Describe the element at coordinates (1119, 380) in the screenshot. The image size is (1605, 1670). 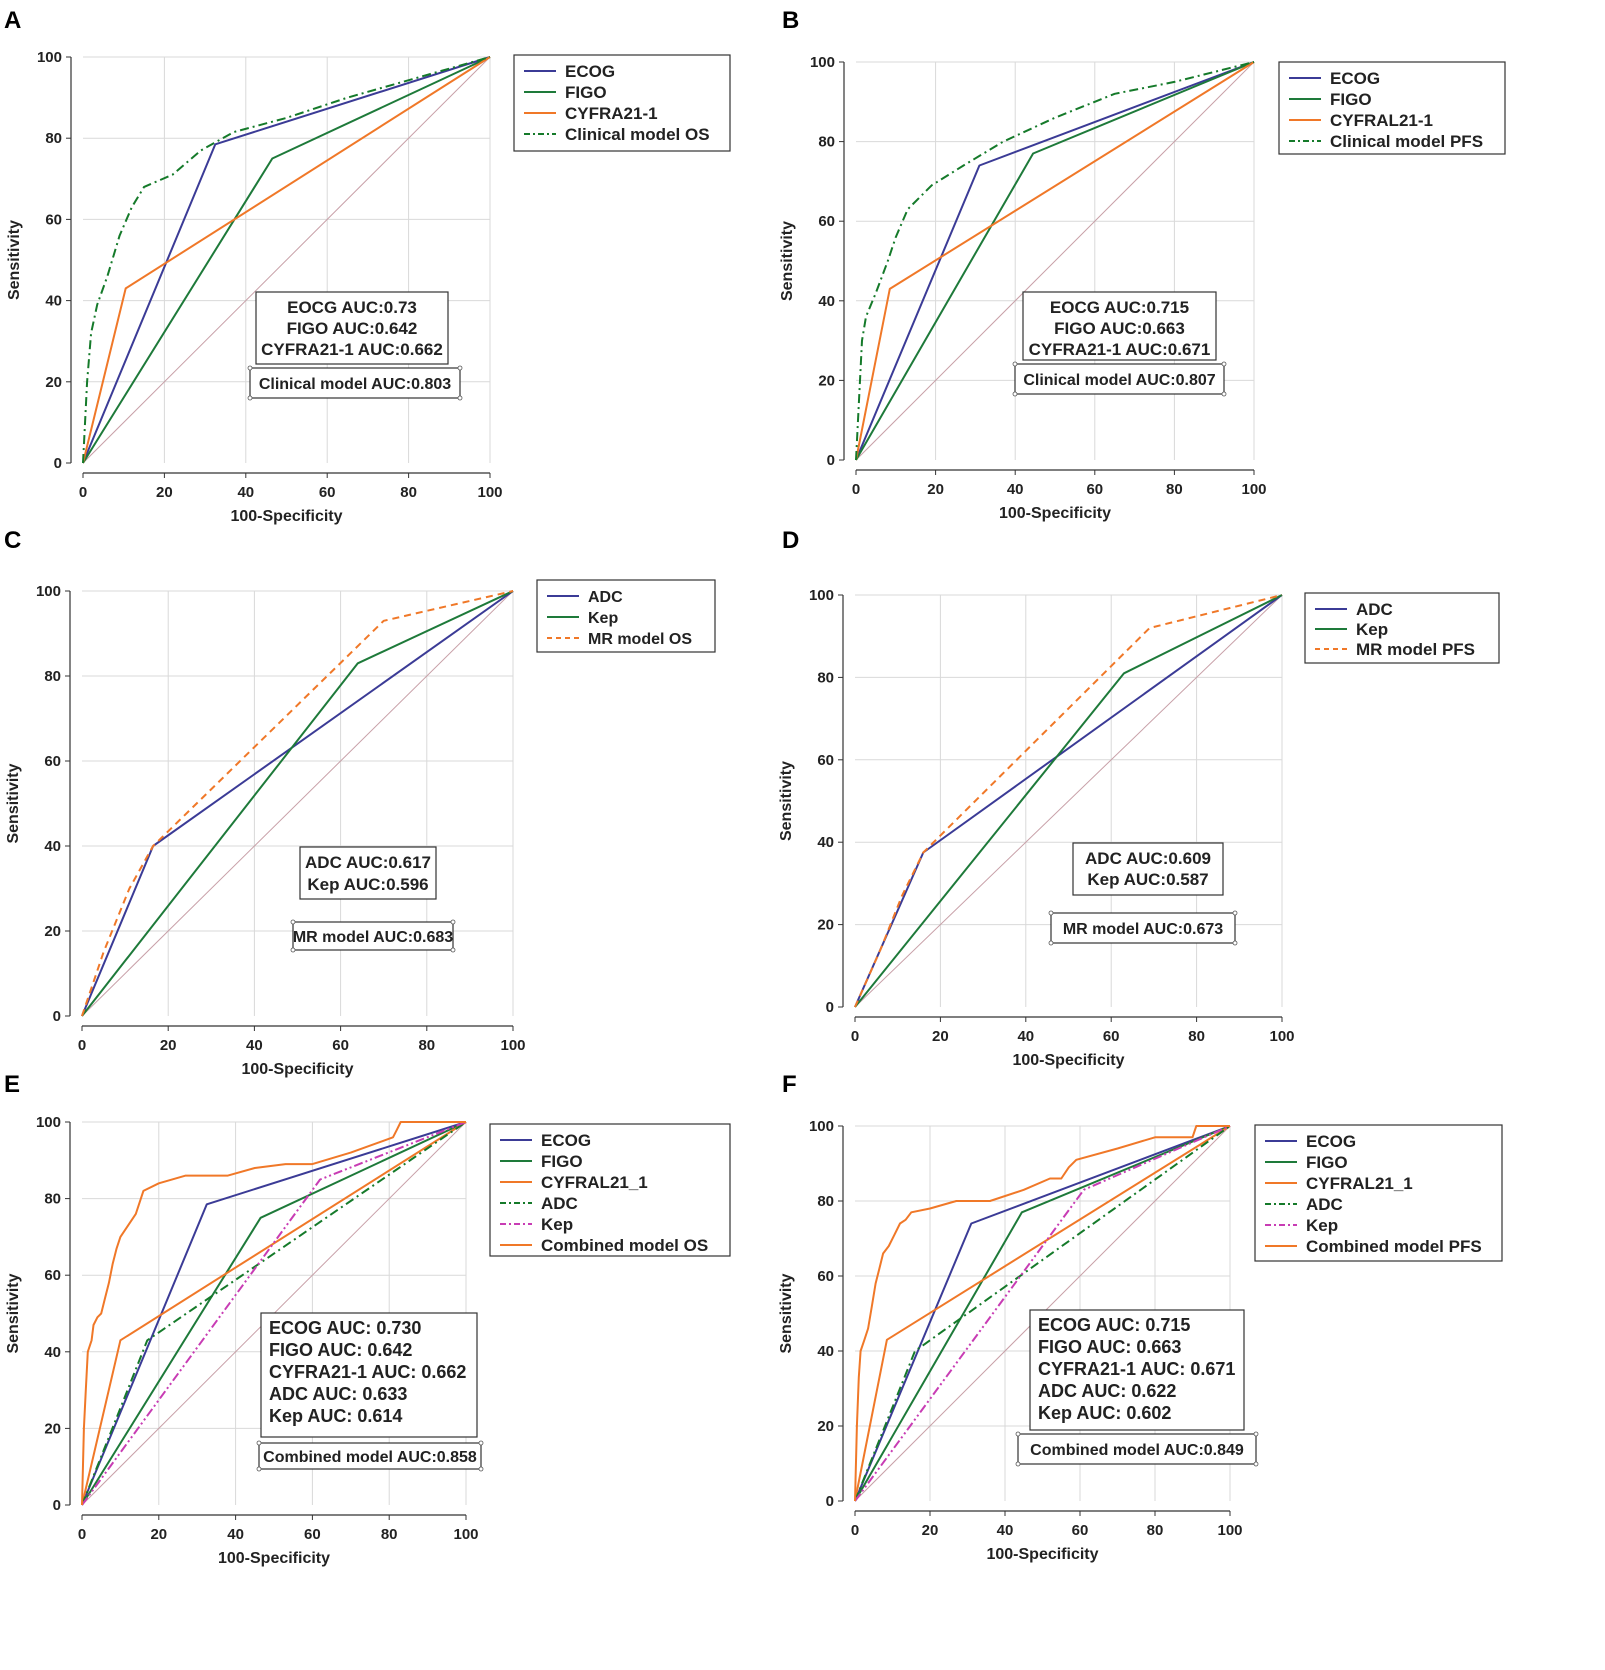
I see `model-auc-text: Clinical model AUC:0.807` at that location.